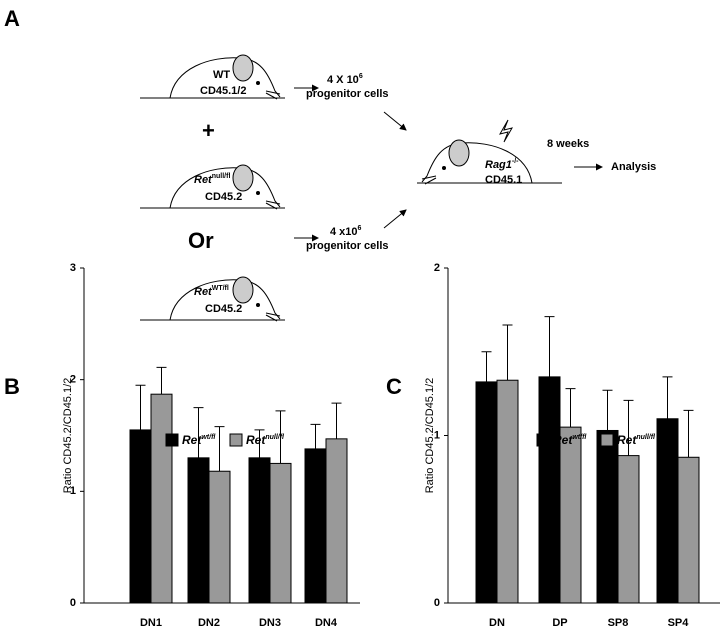  I want to click on cell-count: 4 X 106, so click(345, 79).